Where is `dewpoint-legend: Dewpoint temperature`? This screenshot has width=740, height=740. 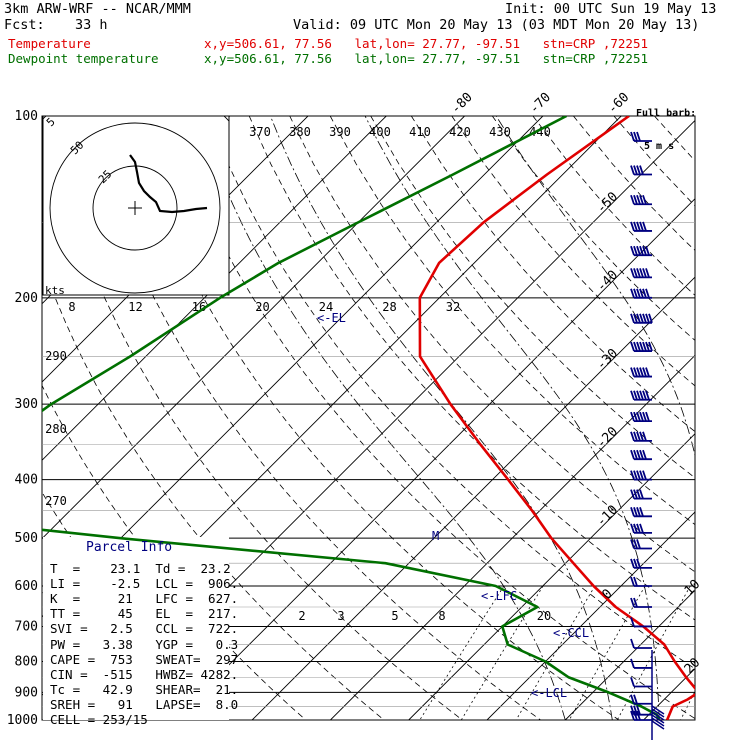 dewpoint-legend: Dewpoint temperature is located at coordinates (83, 58).